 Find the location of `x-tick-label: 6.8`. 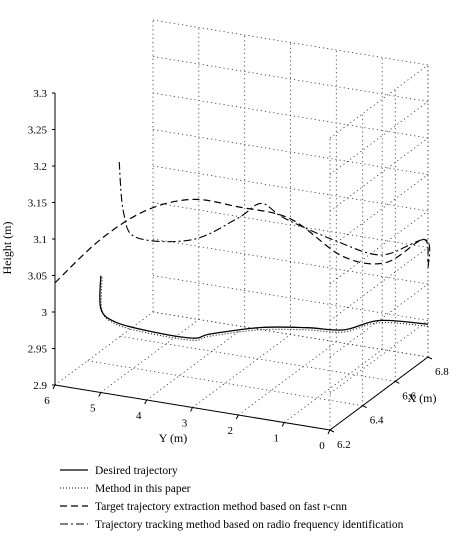

x-tick-label: 6.8 is located at coordinates (442, 372).